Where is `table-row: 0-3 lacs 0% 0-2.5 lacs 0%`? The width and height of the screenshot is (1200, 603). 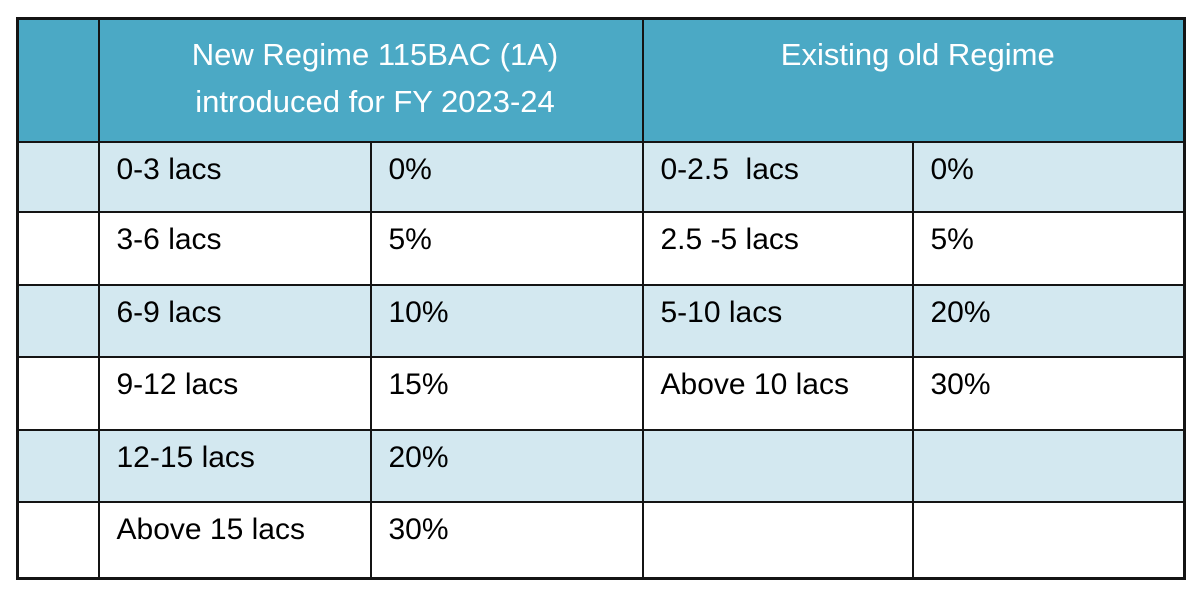 table-row: 0-3 lacs 0% 0-2.5 lacs 0% is located at coordinates (601, 176).